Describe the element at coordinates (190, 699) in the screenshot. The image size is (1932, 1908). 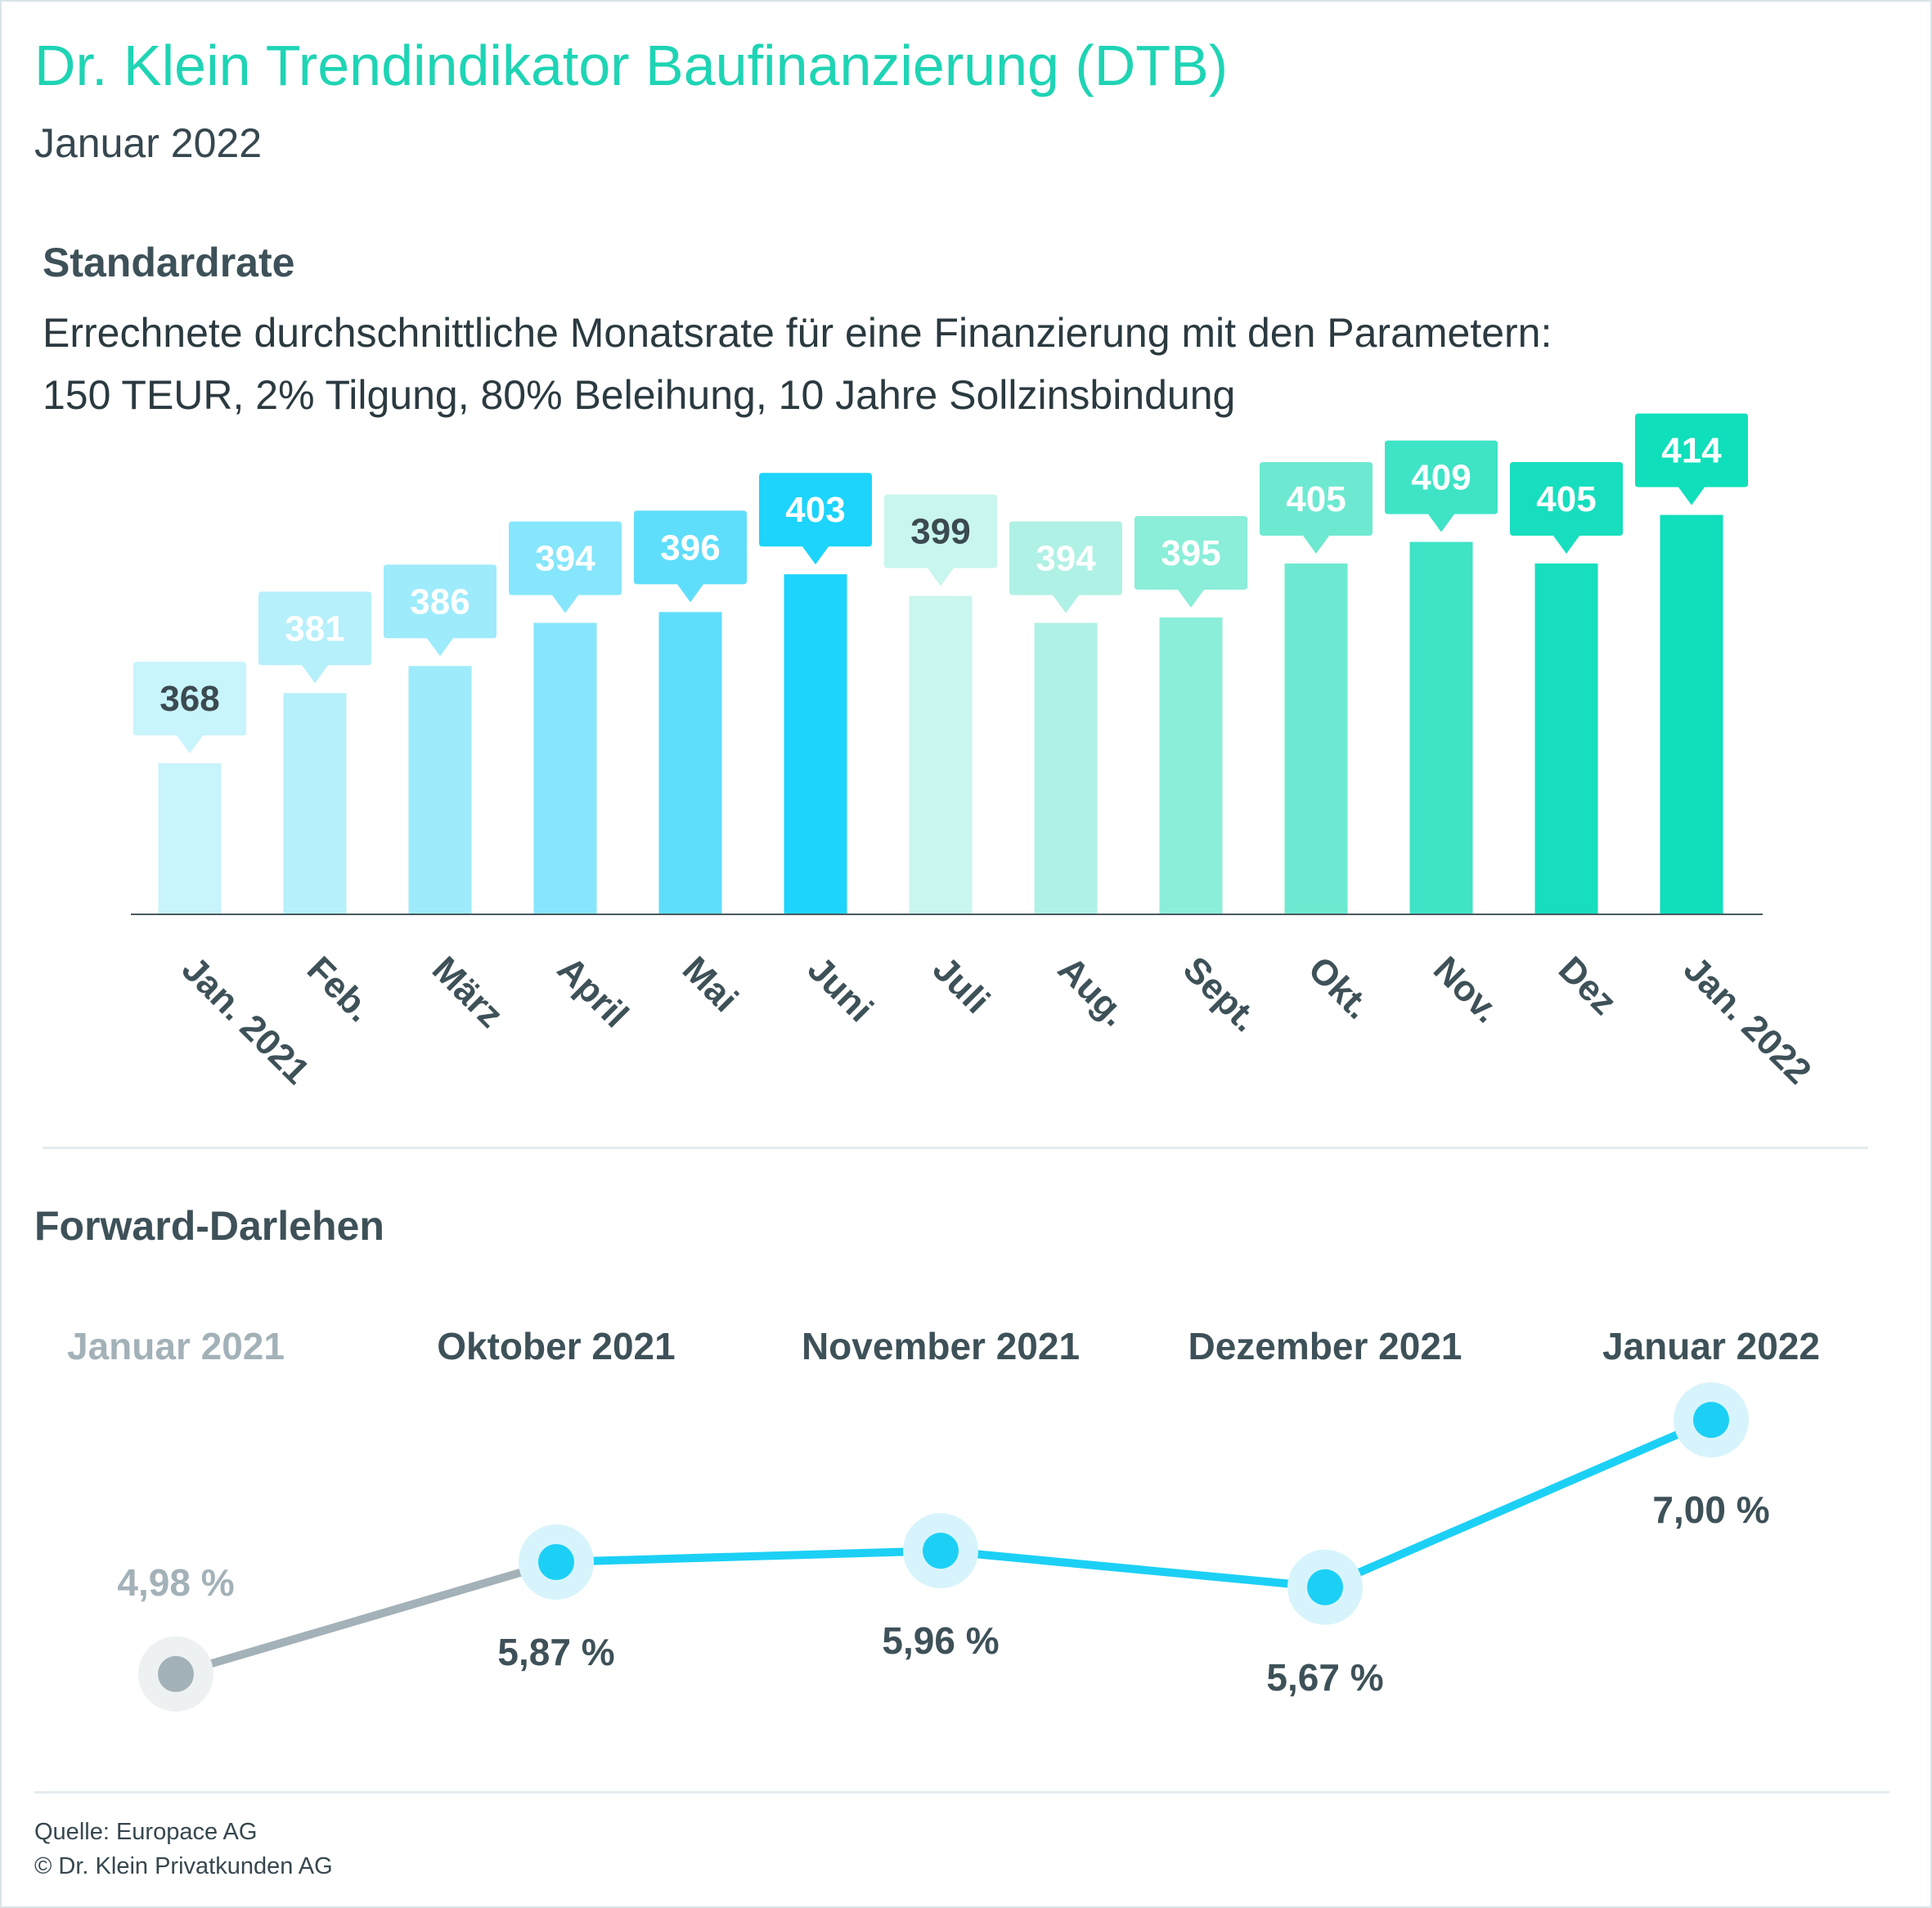
I see `bar-value-label: 368` at that location.